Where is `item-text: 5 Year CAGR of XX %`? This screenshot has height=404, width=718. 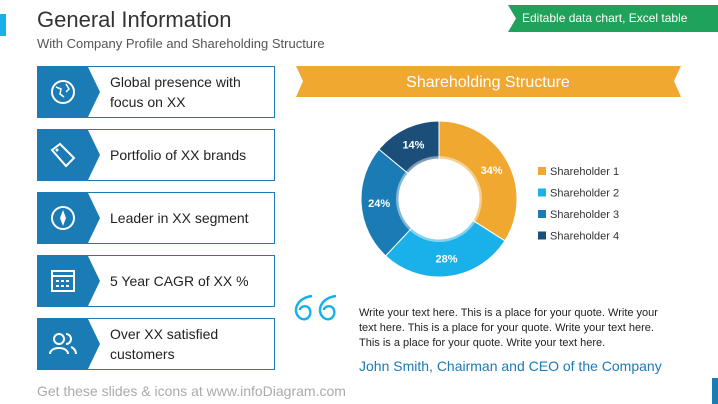
item-text: 5 Year CAGR of XX % is located at coordinates (179, 281).